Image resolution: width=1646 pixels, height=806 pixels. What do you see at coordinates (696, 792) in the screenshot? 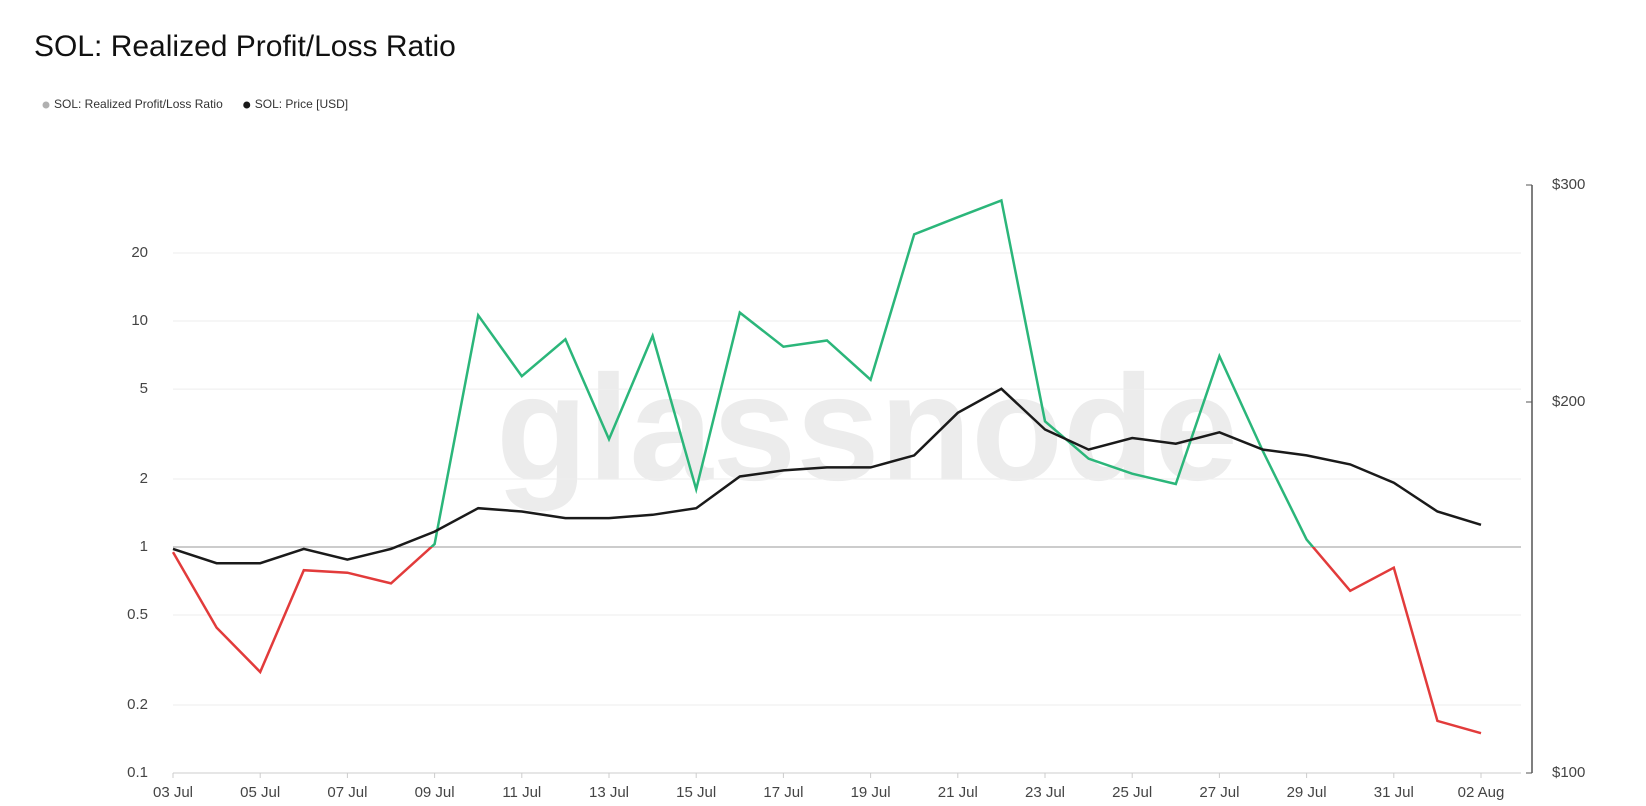
I see `x-tick-label: 15 Jul` at bounding box center [696, 792].